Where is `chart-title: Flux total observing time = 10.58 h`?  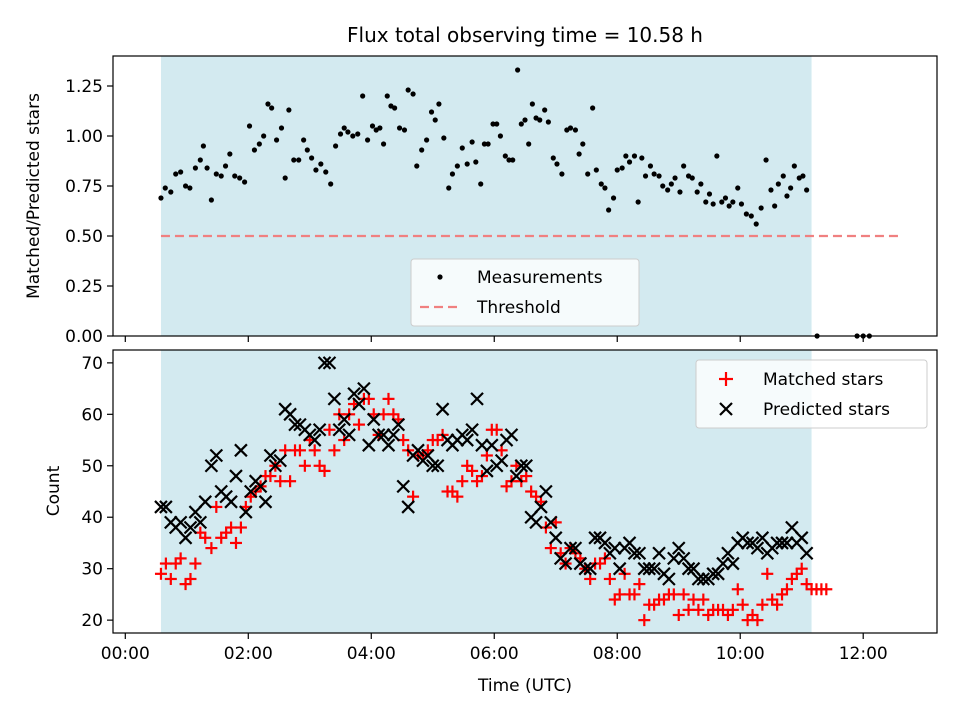
chart-title: Flux total observing time = 10.58 h is located at coordinates (525, 35).